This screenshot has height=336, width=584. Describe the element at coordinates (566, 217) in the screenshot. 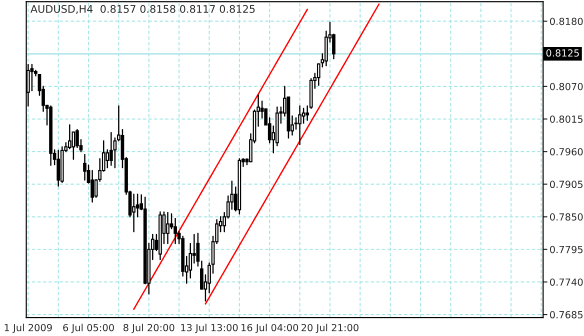

I see `y-tick-label: 0.7850` at that location.